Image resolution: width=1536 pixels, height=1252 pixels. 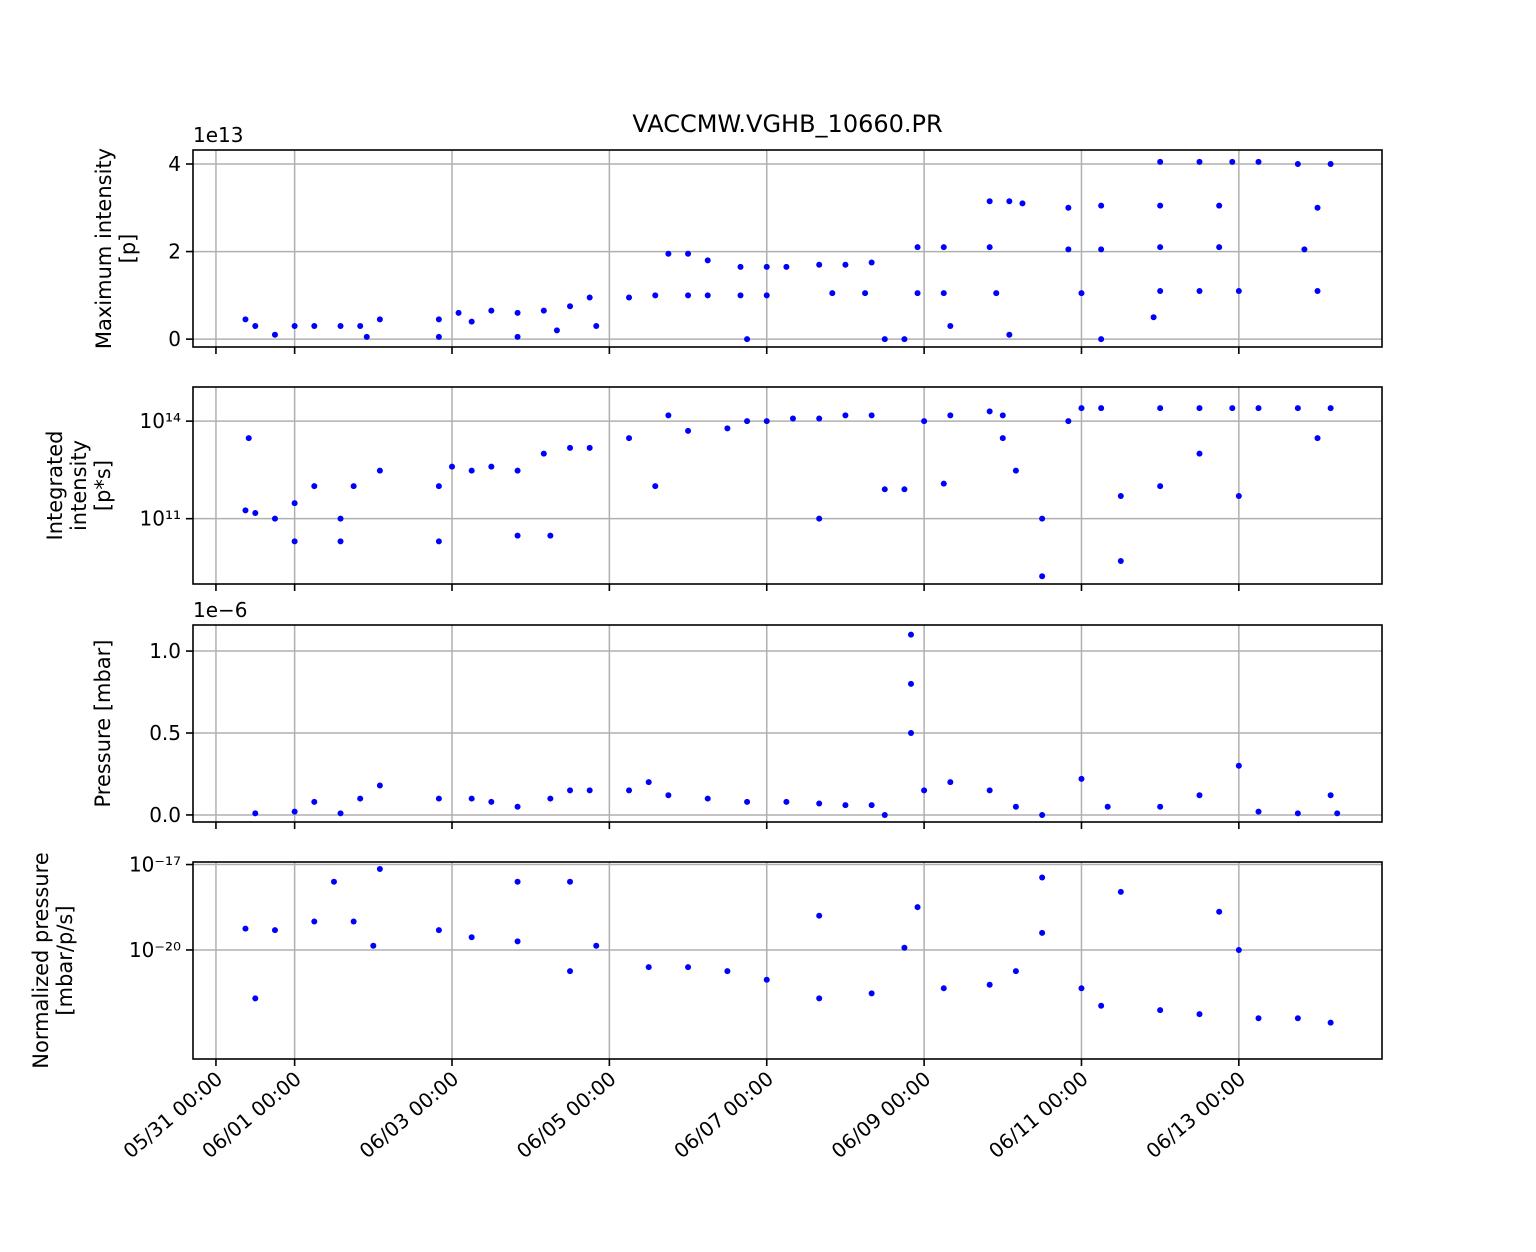 I want to click on offset-text: 1e13, so click(x=218, y=135).